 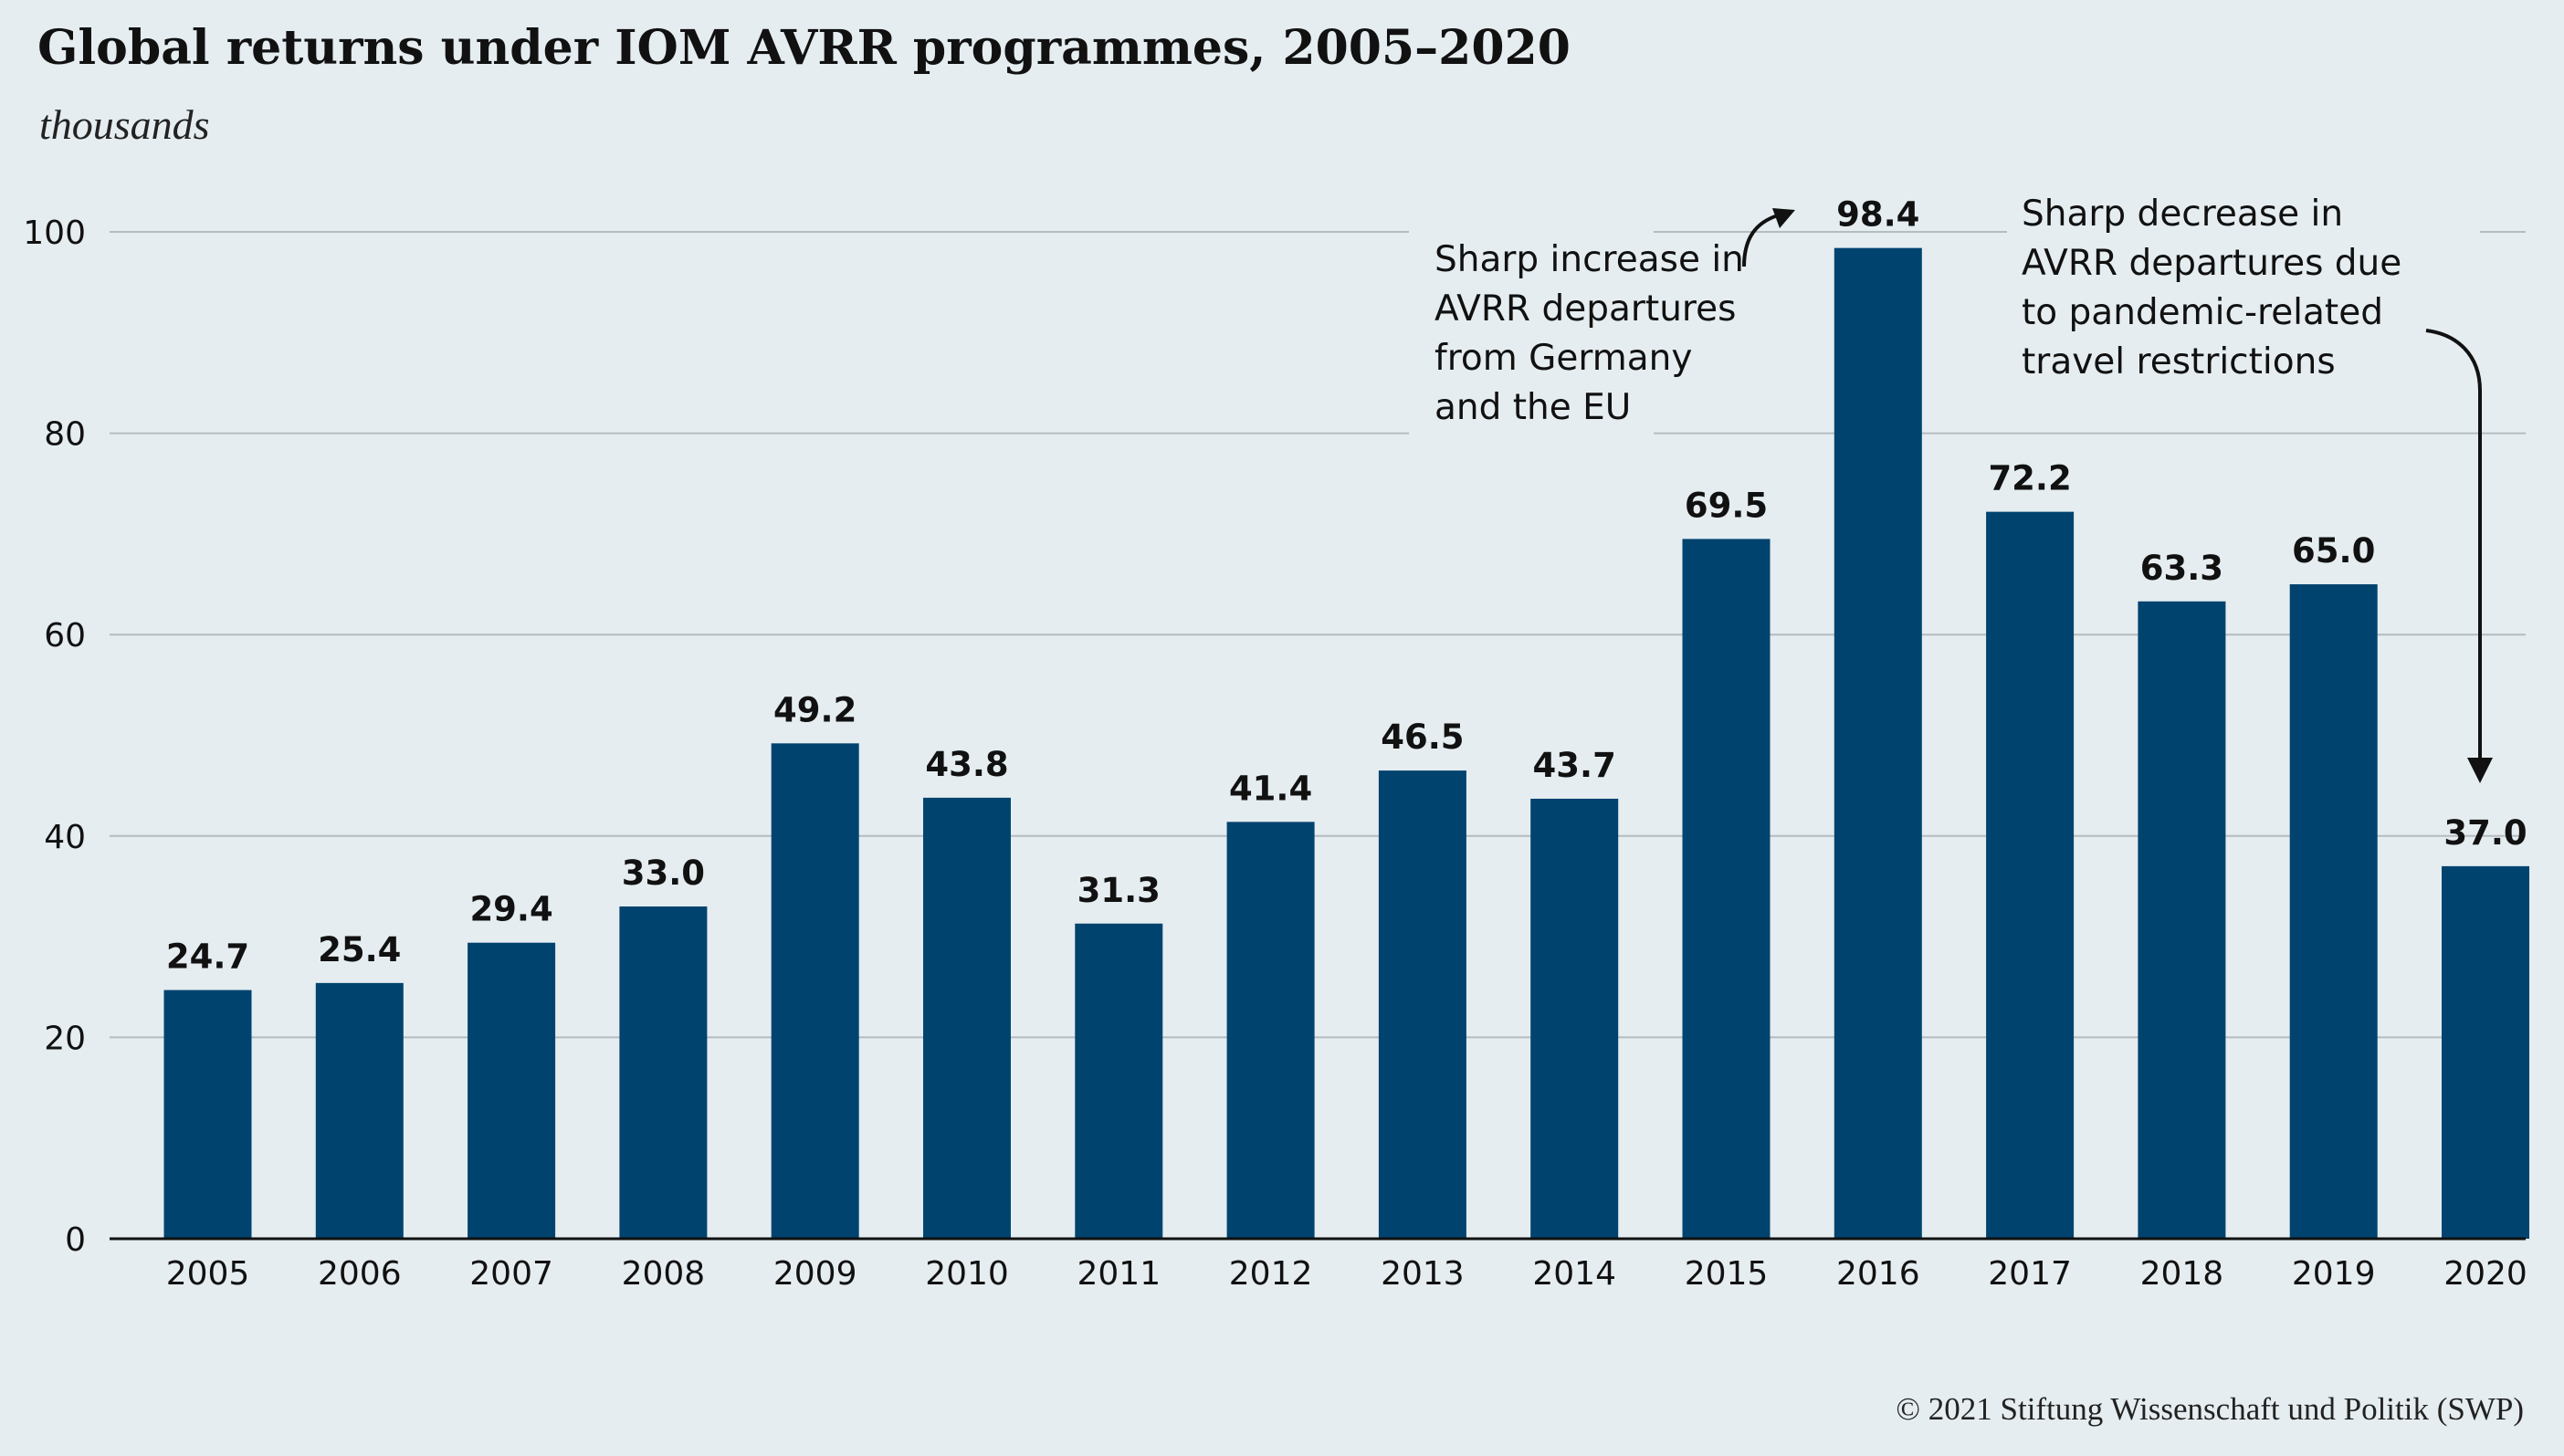 What do you see at coordinates (1589, 260) in the screenshot?
I see `annotation-increase-line: Sharp increase in` at bounding box center [1589, 260].